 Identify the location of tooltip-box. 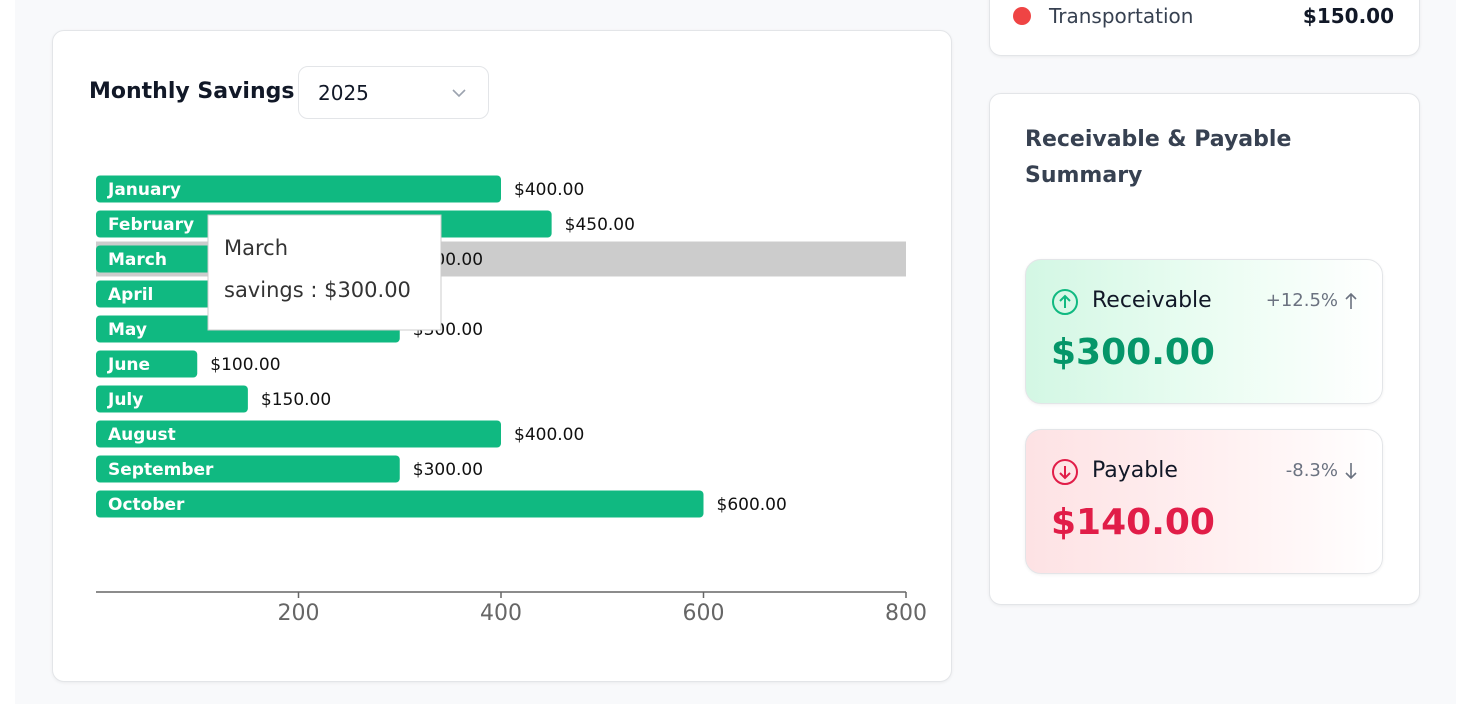
(324, 272).